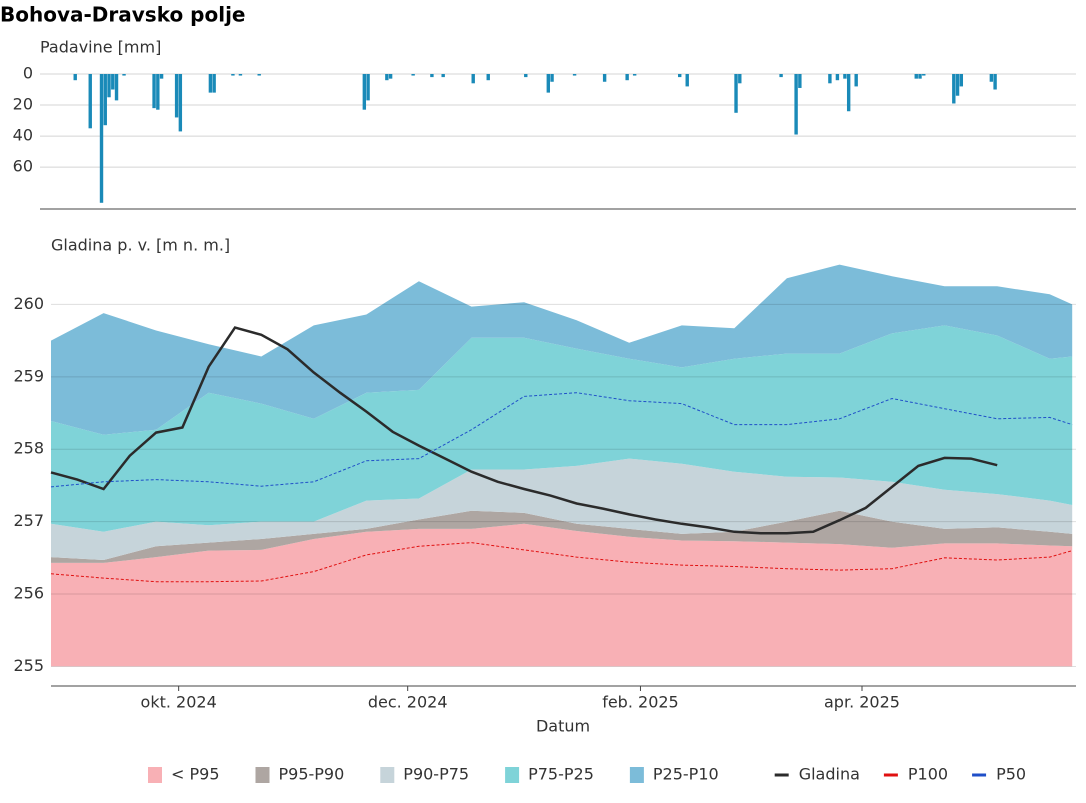  I want to click on x-axis-label: Datum, so click(563, 726).